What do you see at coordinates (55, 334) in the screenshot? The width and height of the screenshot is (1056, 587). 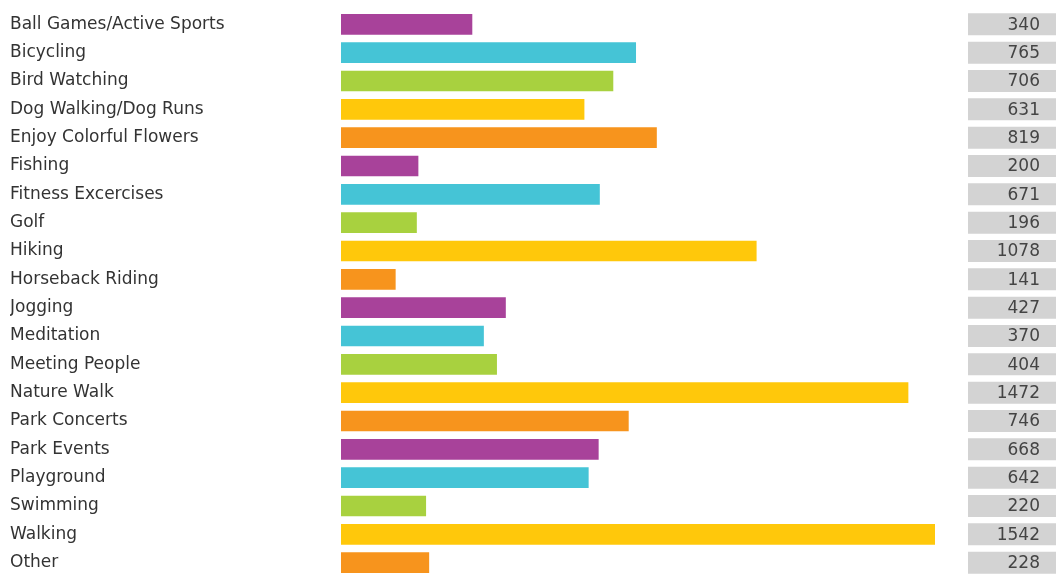 I see `y-tick-label: Meditation` at bounding box center [55, 334].